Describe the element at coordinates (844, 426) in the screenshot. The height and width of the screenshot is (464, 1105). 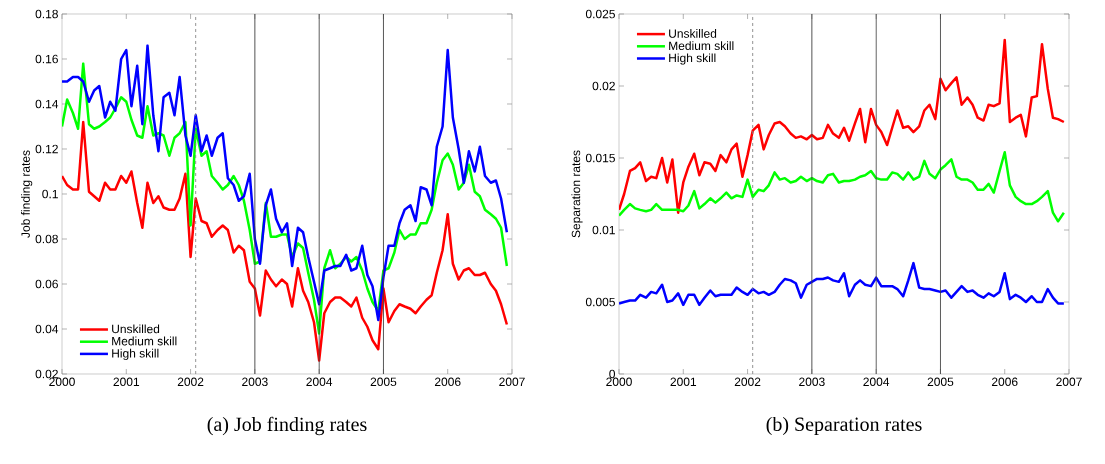
I see `text: (b) Separation rates` at that location.